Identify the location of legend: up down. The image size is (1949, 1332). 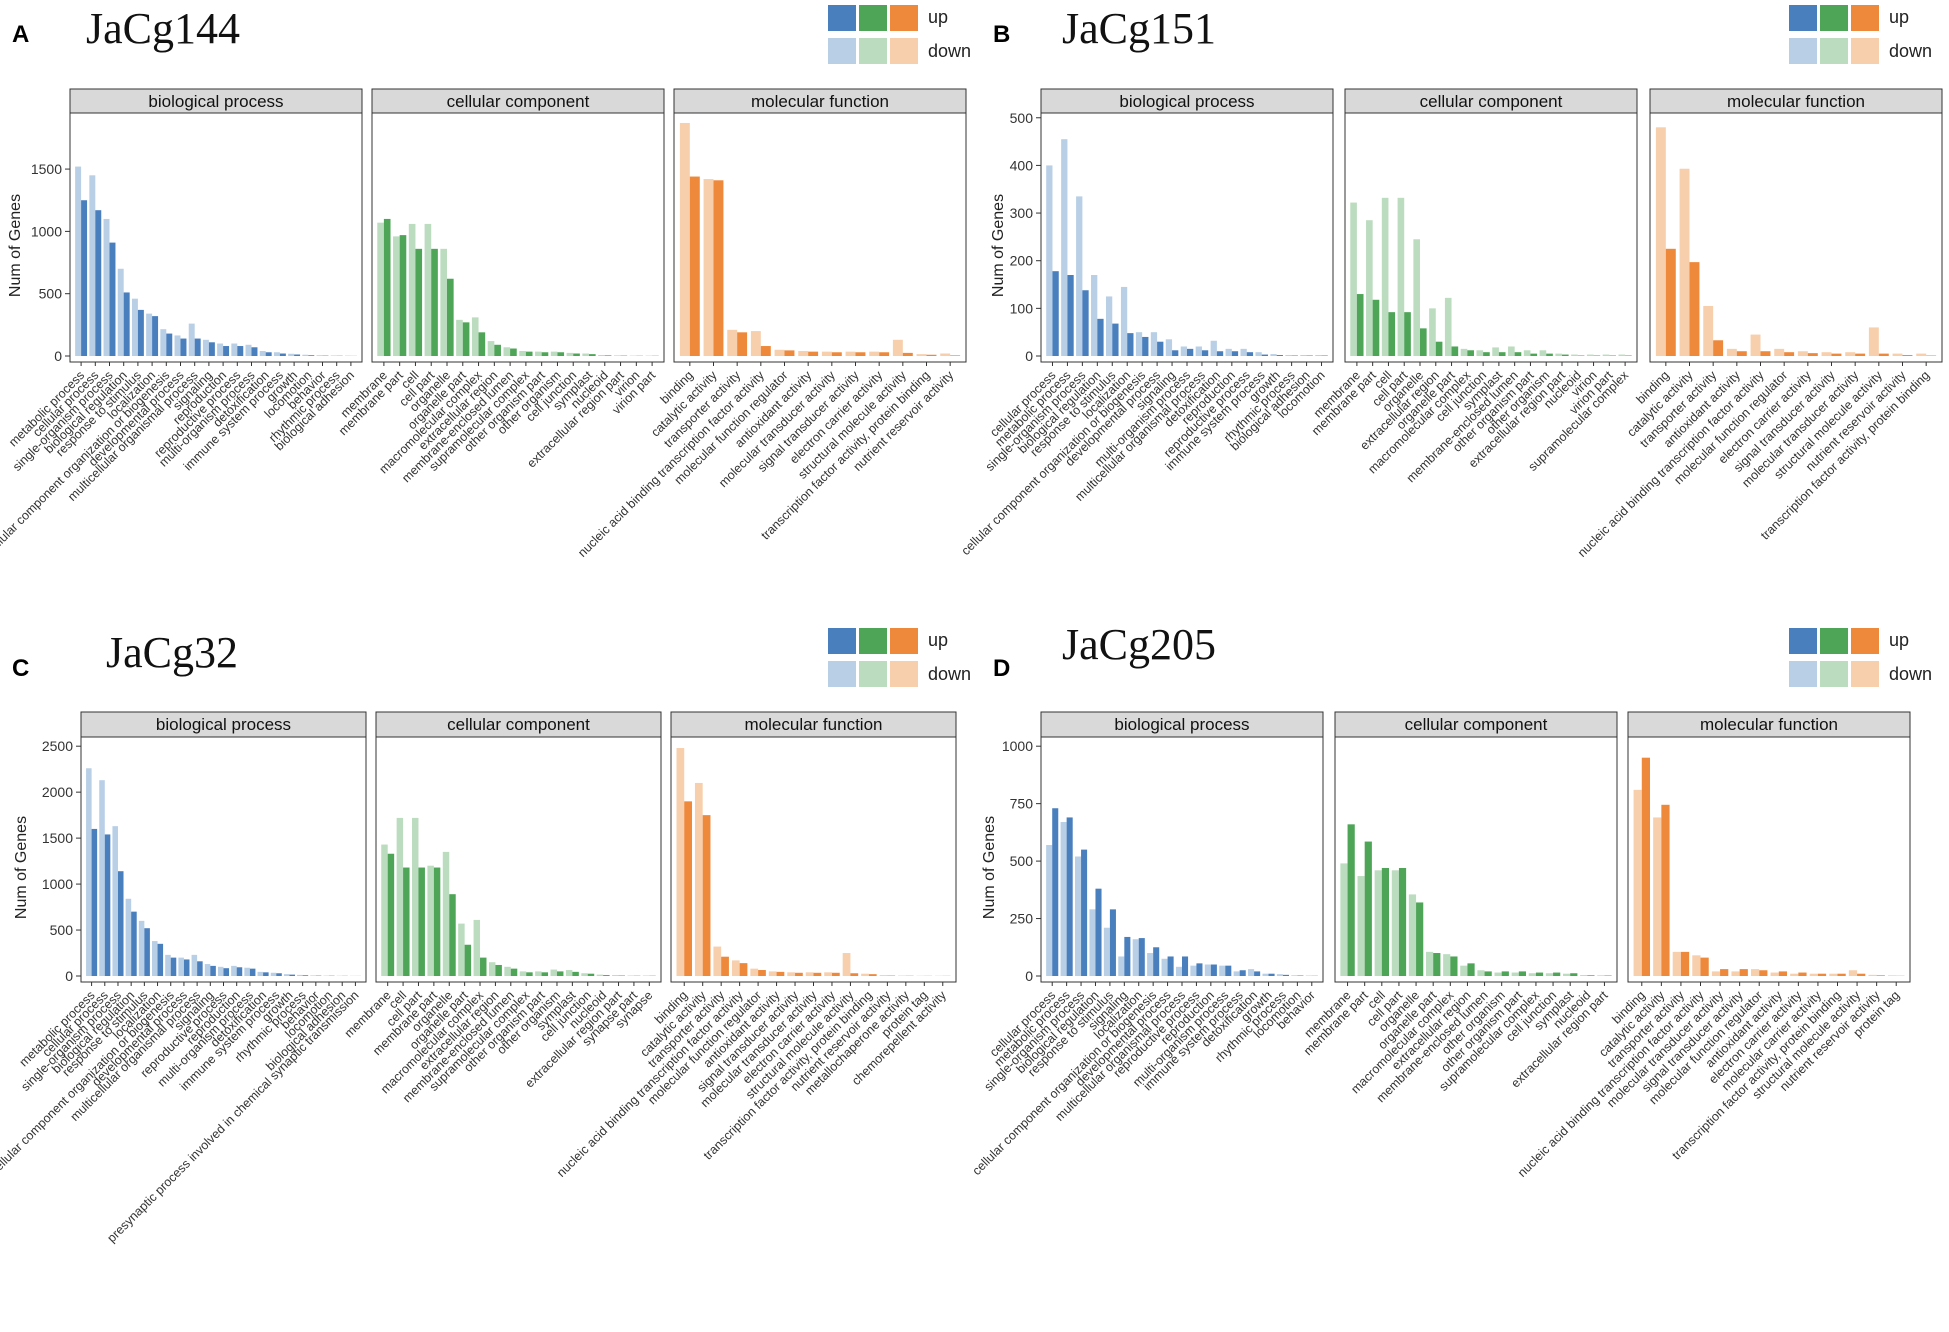
(899, 657).